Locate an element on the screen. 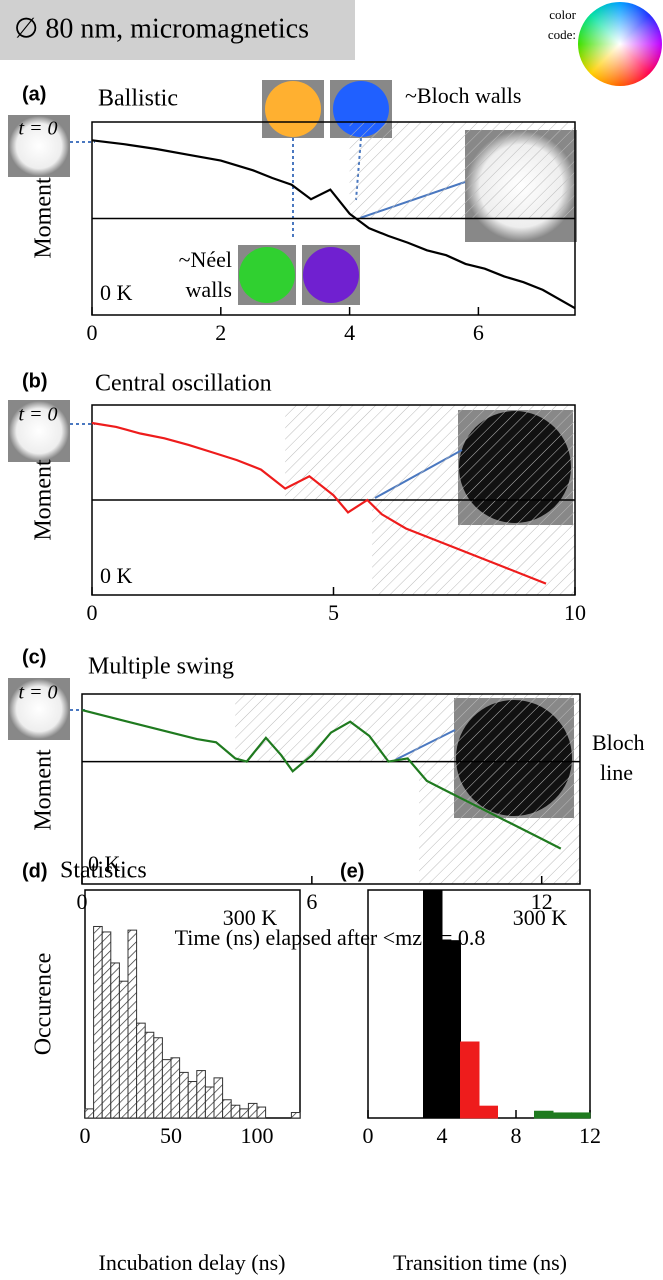 This screenshot has height=1280, width=663. series-label: Statistics is located at coordinates (103, 871).